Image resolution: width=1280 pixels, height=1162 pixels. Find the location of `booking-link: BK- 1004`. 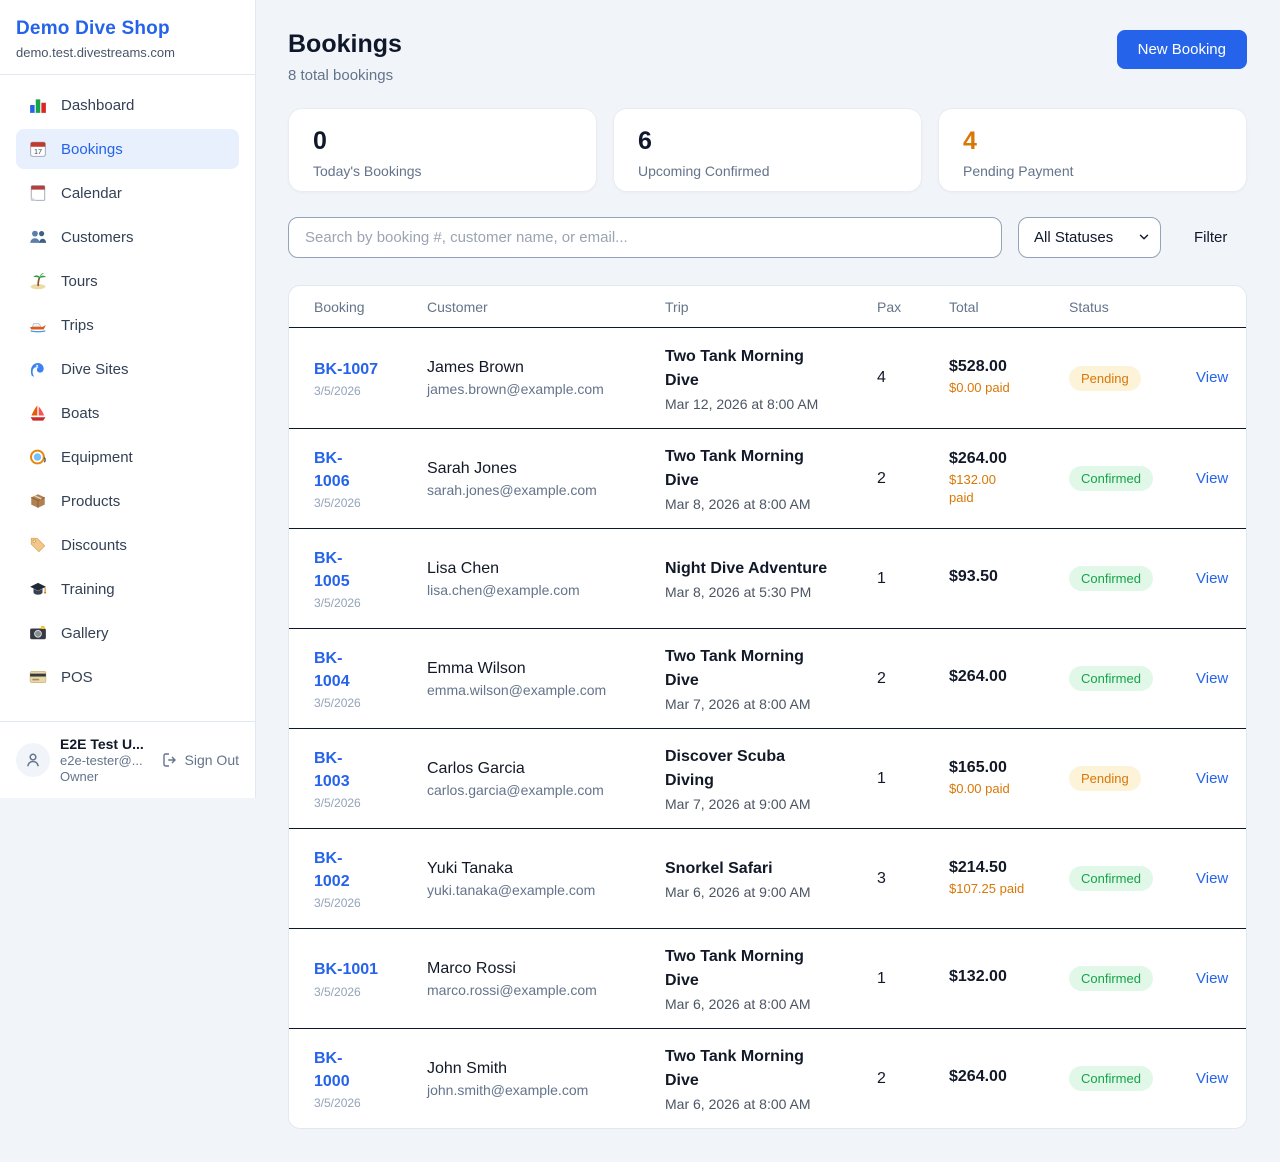

booking-link: BK- 1004 is located at coordinates (332, 669).